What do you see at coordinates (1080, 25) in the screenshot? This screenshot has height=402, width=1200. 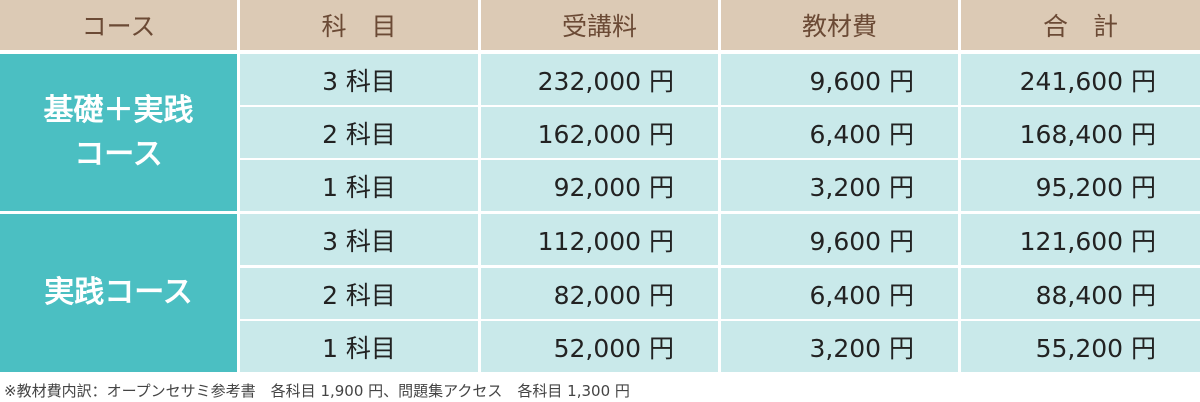 I see `header-cell: 合 計` at bounding box center [1080, 25].